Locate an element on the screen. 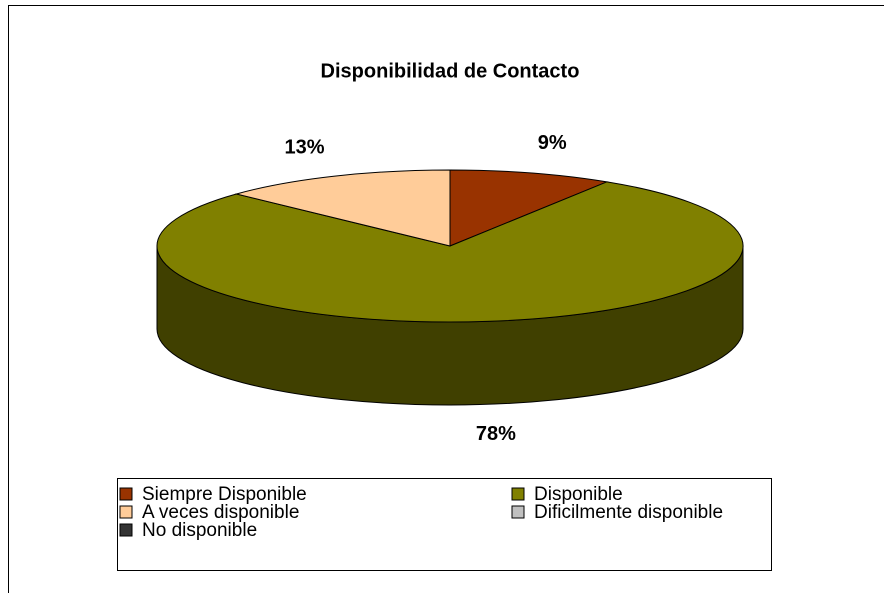 The image size is (884, 593). legend-box is located at coordinates (444, 524).